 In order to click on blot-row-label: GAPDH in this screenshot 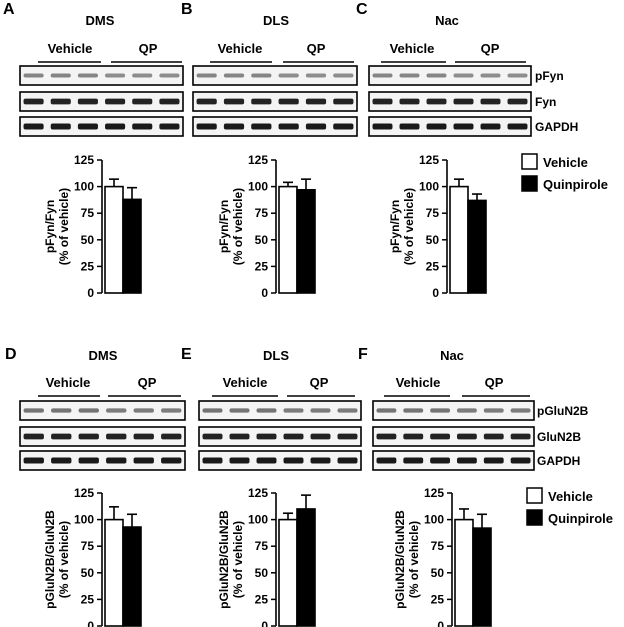, I will do `click(558, 461)`.